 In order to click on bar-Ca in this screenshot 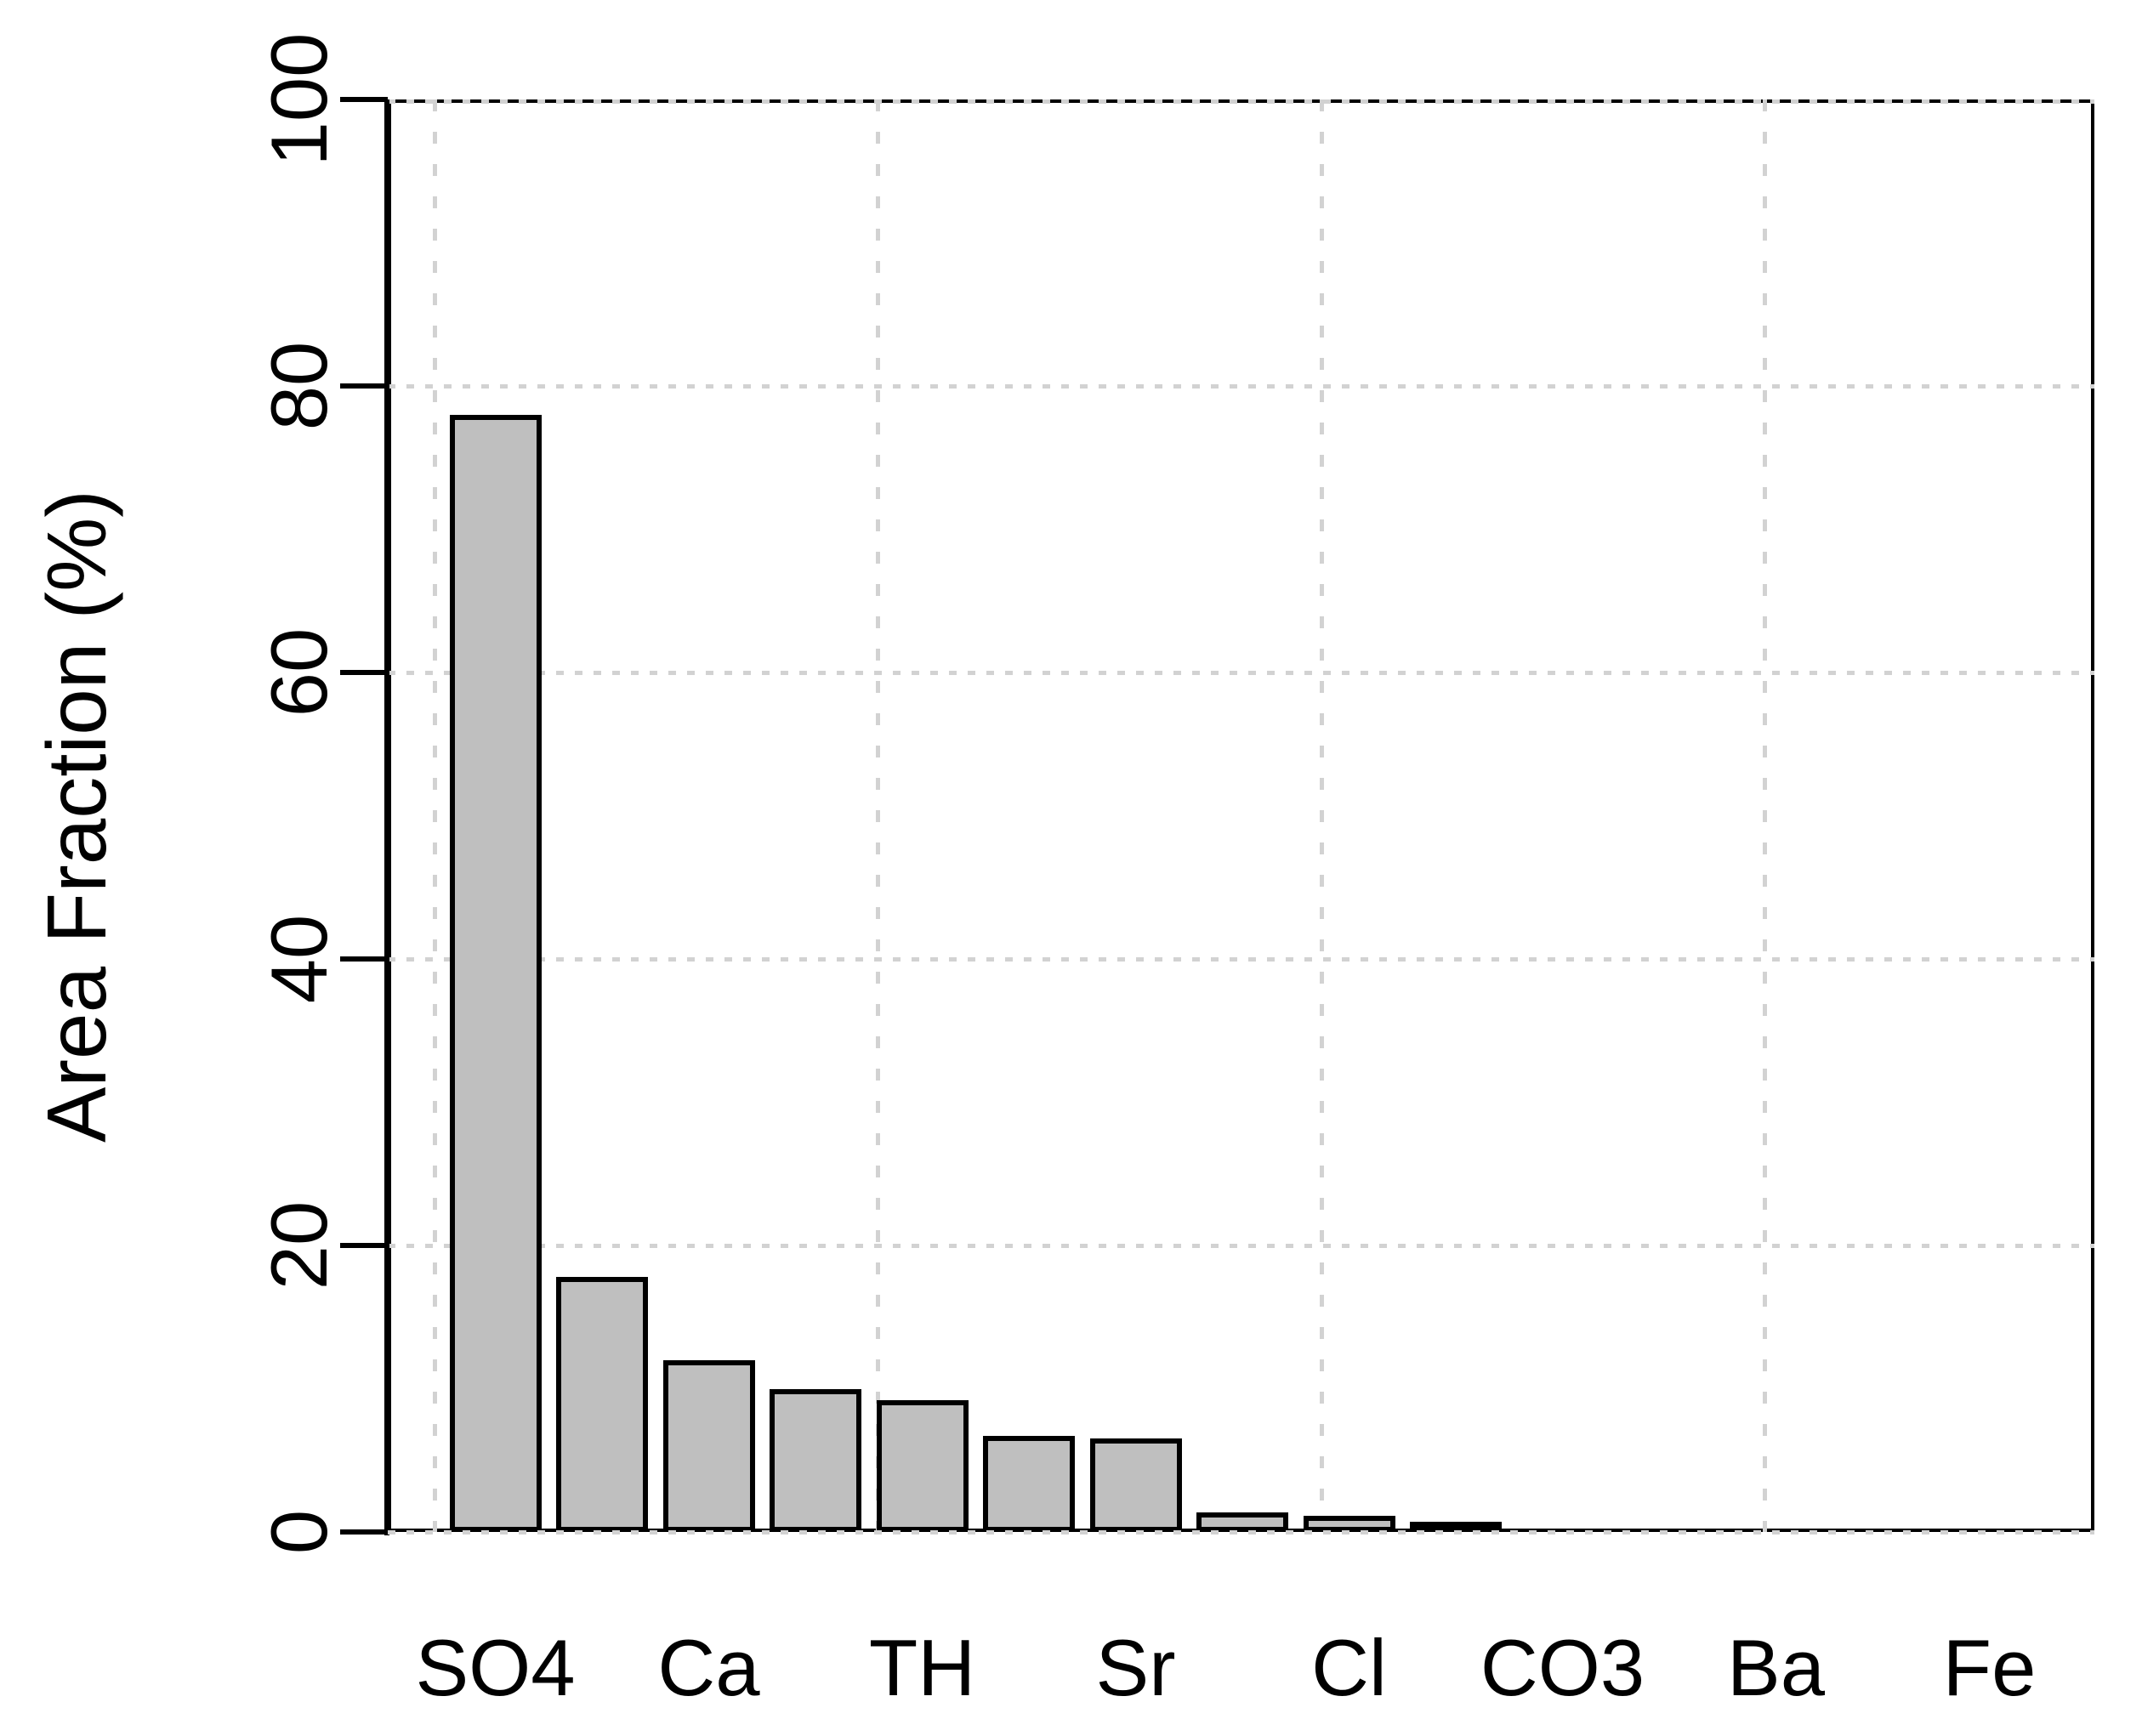, I will do `click(709, 1446)`.